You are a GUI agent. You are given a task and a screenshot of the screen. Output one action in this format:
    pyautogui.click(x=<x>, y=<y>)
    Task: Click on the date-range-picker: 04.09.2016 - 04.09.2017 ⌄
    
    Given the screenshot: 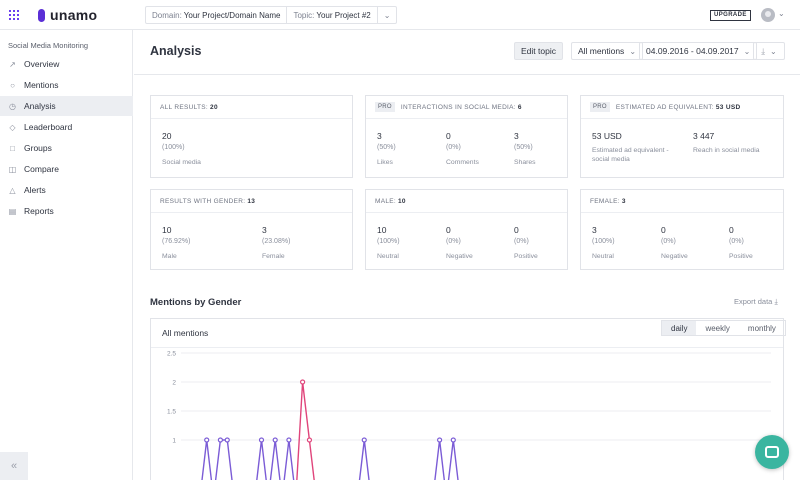 What is the action you would take?
    pyautogui.click(x=698, y=51)
    